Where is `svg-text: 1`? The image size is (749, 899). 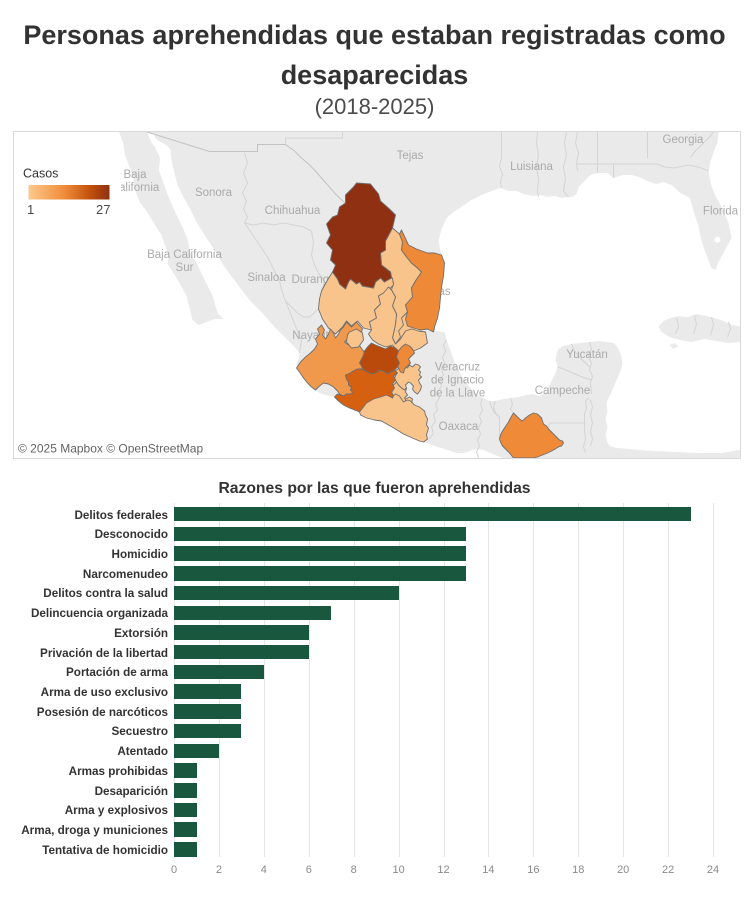 svg-text: 1 is located at coordinates (30, 209).